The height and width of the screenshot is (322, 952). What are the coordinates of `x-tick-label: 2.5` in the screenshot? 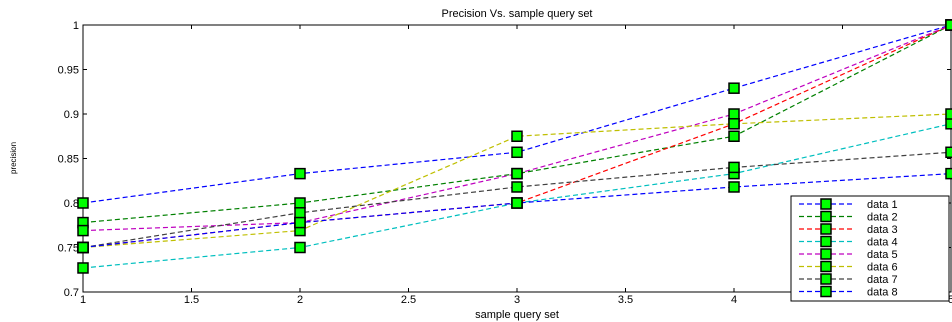 It's located at (408, 300).